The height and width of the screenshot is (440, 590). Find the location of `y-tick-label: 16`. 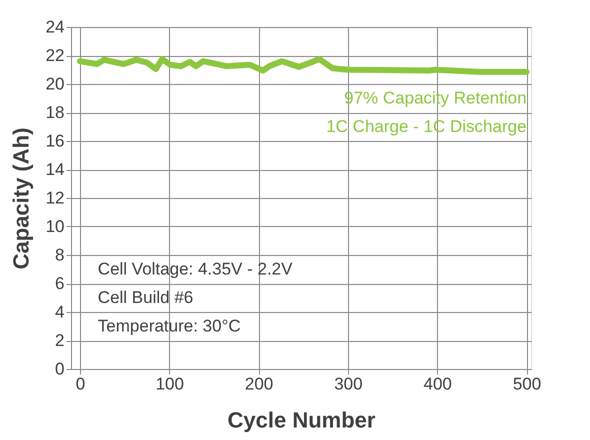

y-tick-label: 16 is located at coordinates (55, 141).